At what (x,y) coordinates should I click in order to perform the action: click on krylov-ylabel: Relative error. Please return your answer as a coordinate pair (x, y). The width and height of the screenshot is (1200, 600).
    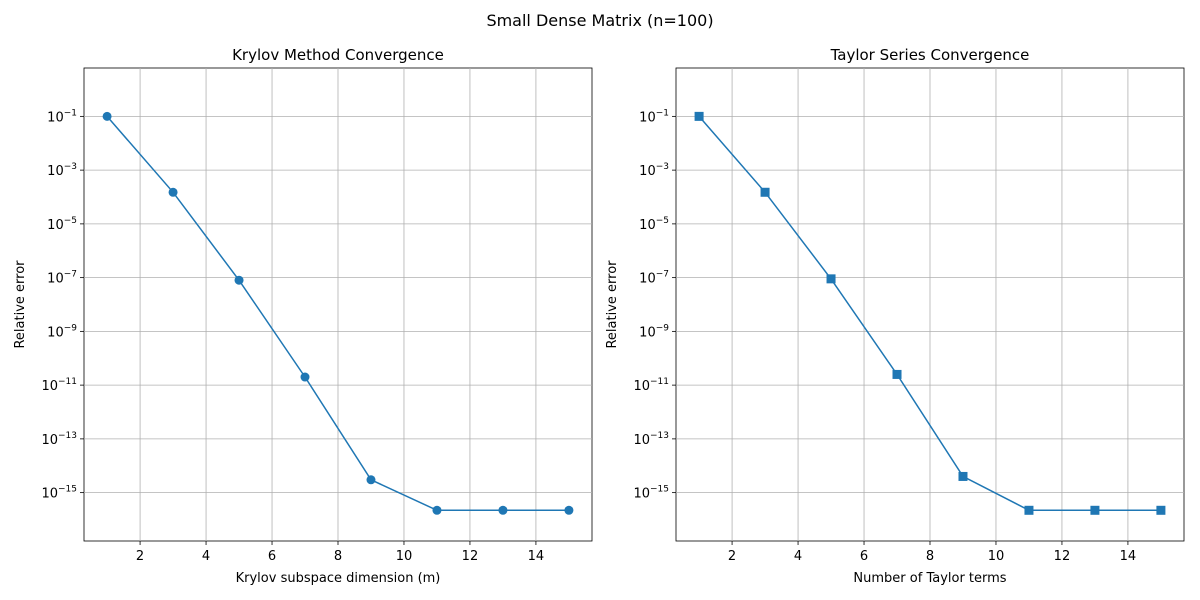
    Looking at the image, I should click on (20, 304).